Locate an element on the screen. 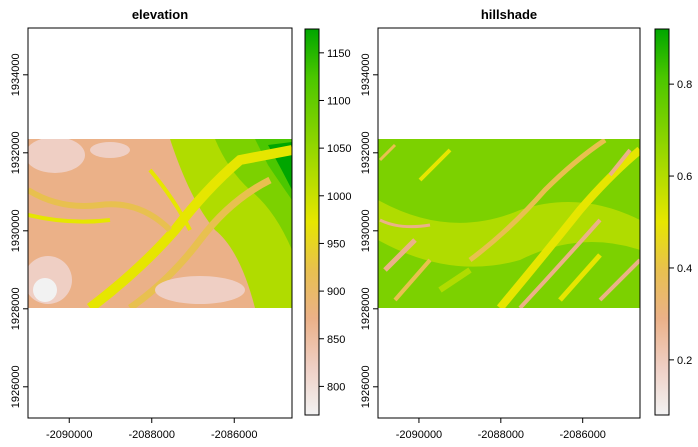  hillshade-colorbar is located at coordinates (662, 222).